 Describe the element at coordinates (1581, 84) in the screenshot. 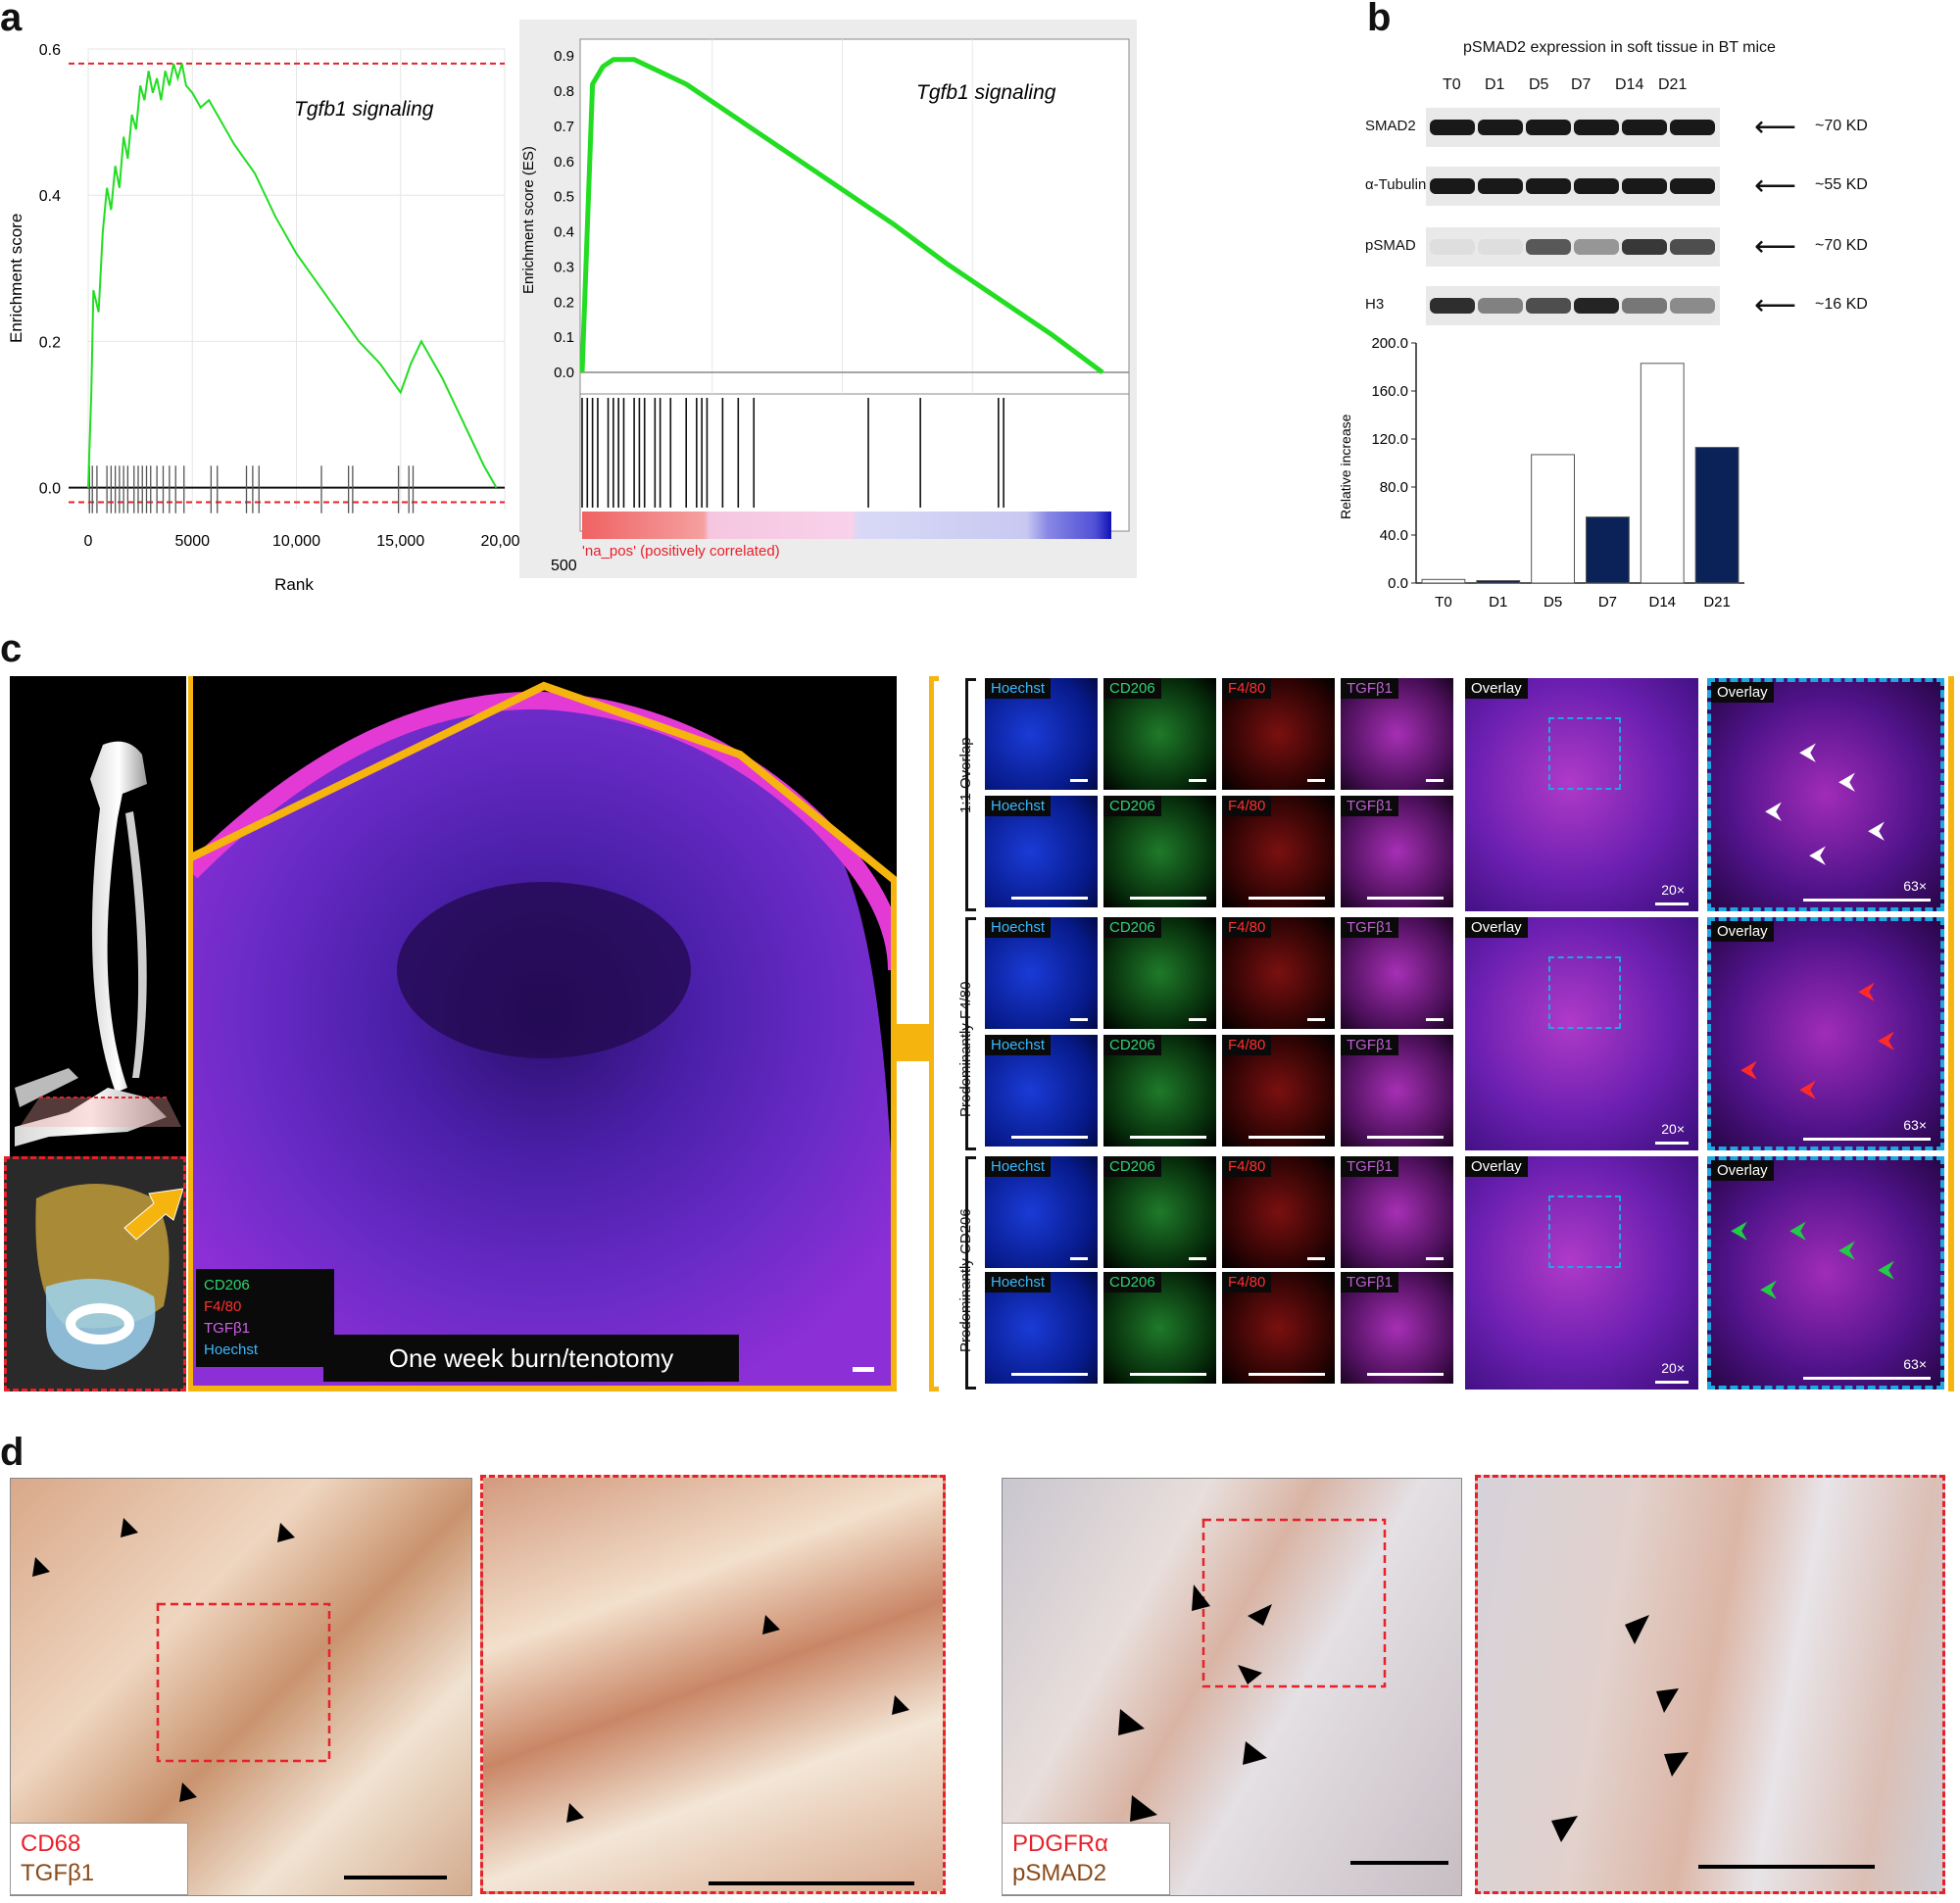

I see `blot-lane-label: D7` at that location.